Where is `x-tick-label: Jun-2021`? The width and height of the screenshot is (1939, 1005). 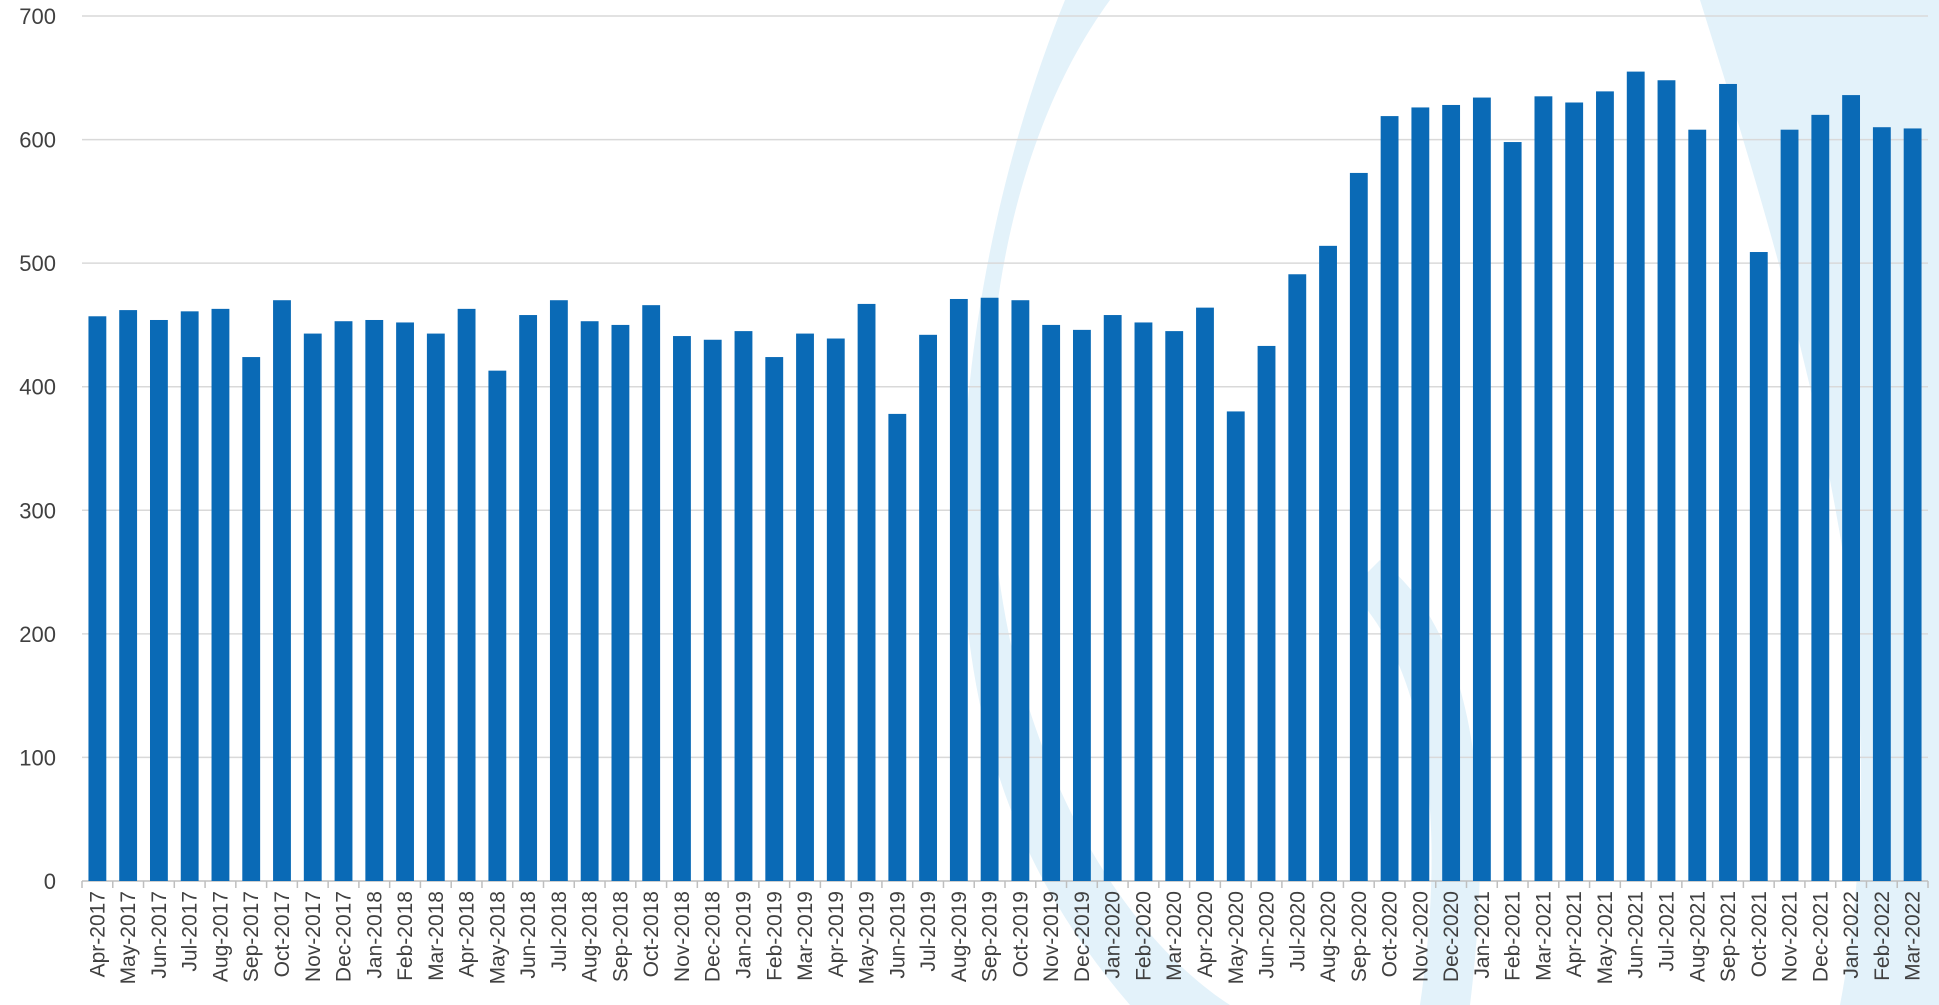
x-tick-label: Jun-2021 is located at coordinates (1636, 935).